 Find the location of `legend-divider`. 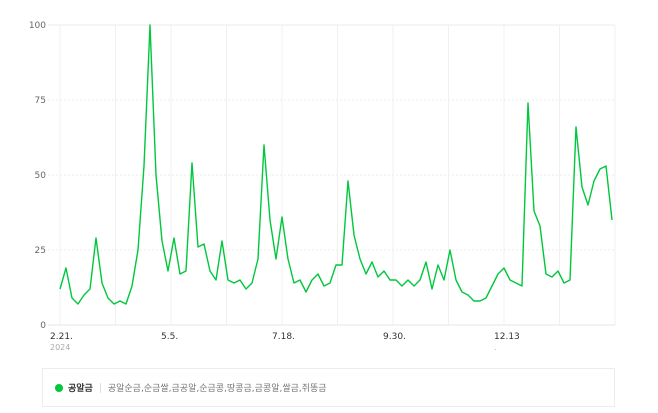

legend-divider is located at coordinates (100, 387).